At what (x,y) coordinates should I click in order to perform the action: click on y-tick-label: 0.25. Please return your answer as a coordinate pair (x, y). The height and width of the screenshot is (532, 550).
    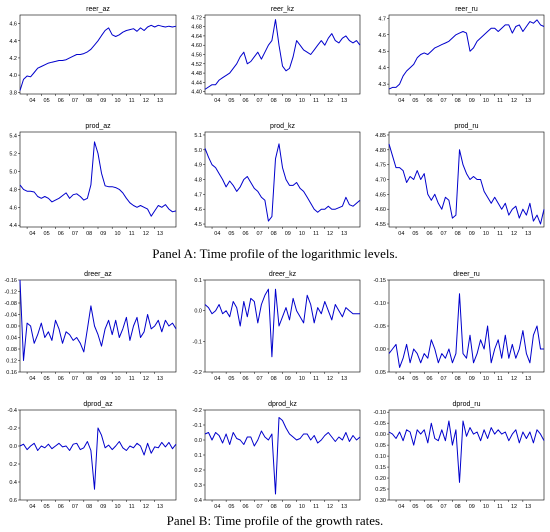
    Looking at the image, I should click on (380, 490).